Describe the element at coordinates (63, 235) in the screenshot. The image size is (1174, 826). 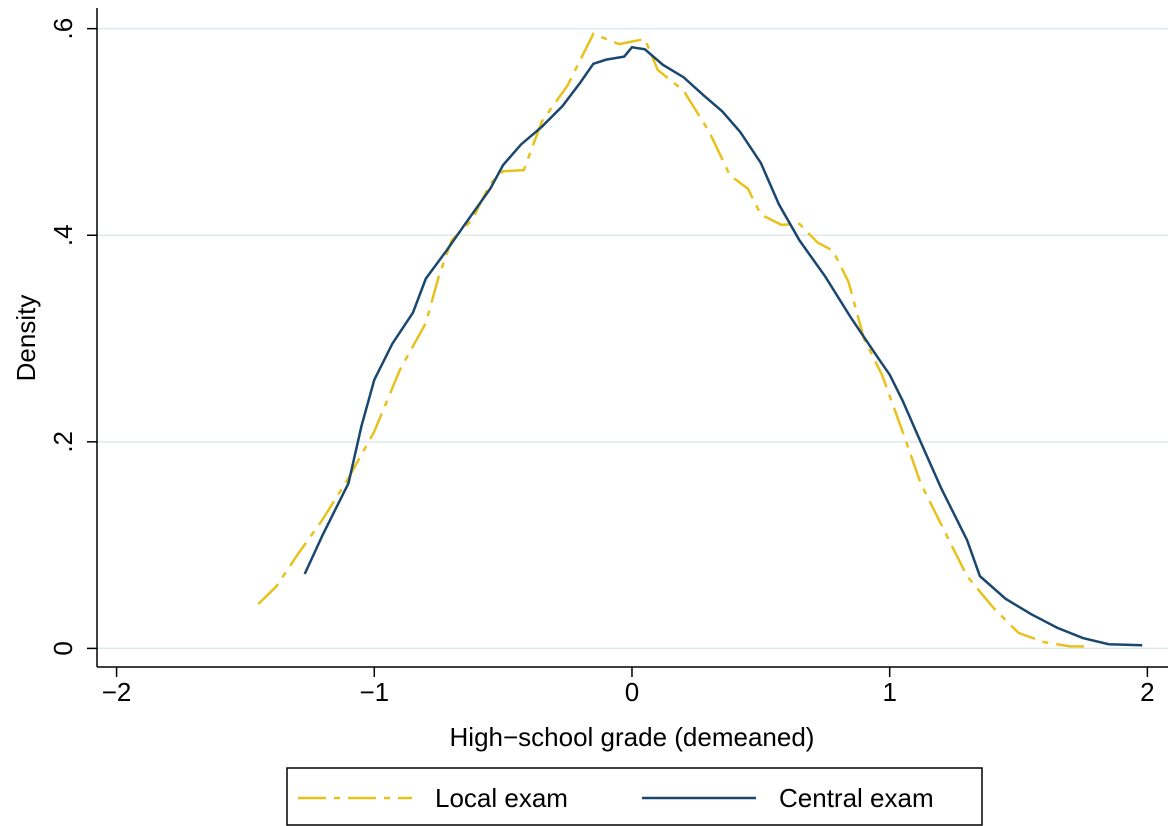
I see `y-tick-label: .4` at that location.